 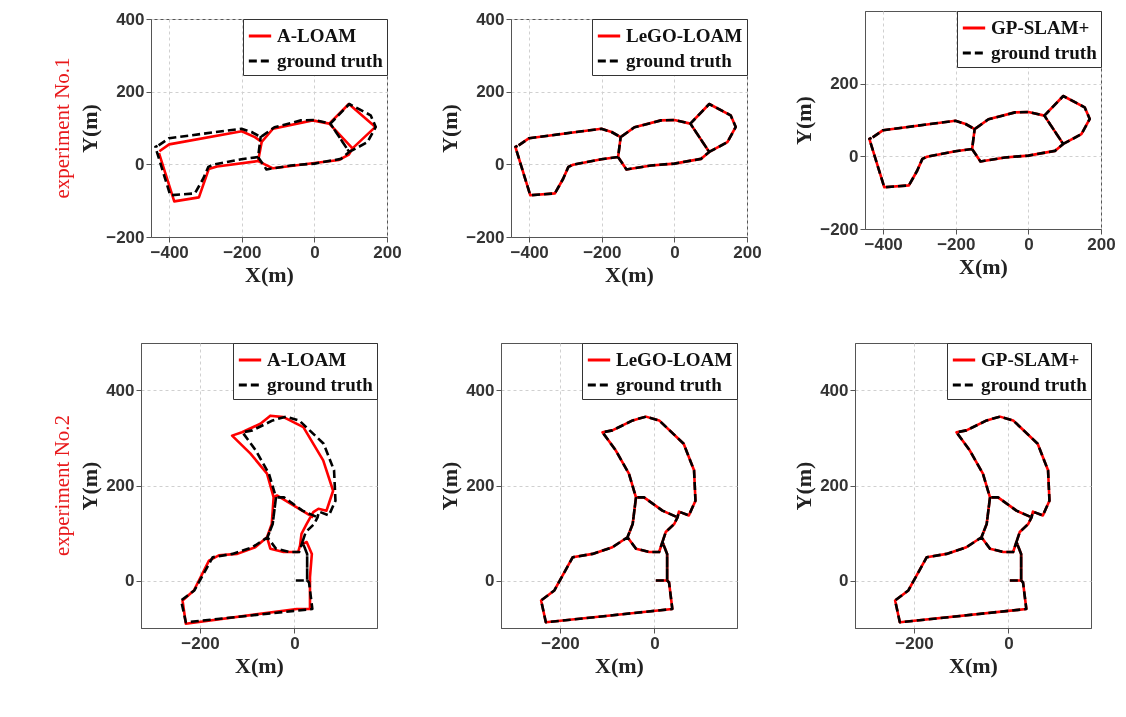 I want to click on text: experiment No.1, so click(x=61, y=128).